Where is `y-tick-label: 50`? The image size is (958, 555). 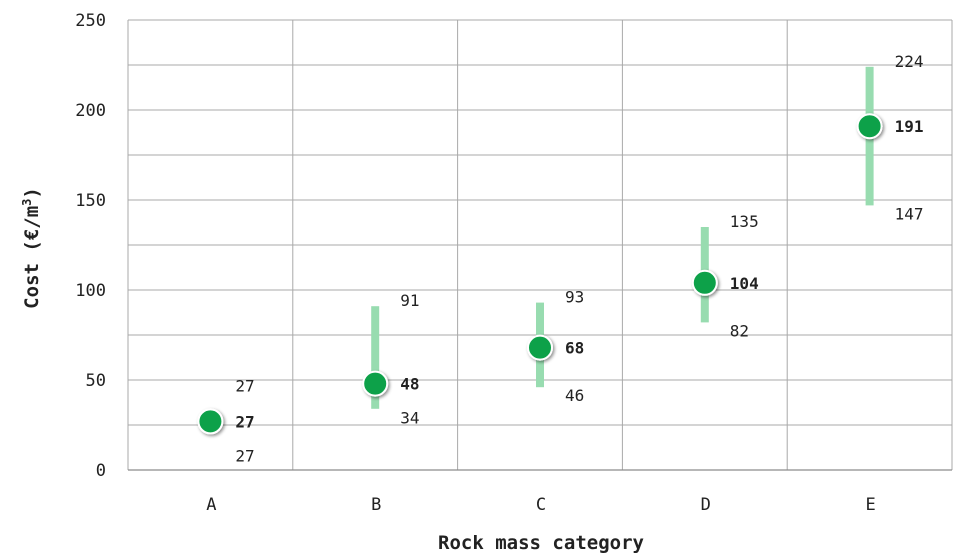
y-tick-label: 50 is located at coordinates (96, 381).